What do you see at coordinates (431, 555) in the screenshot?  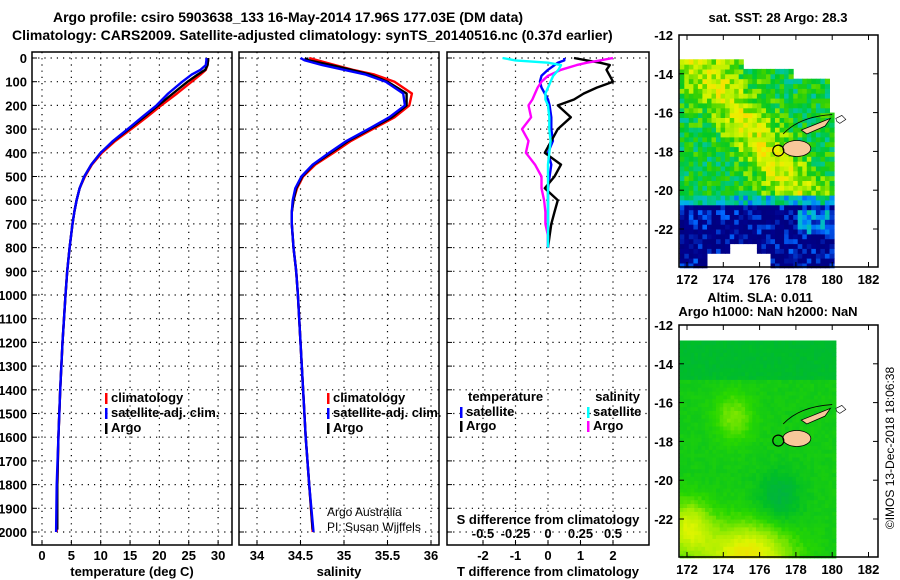 I see `x-tick-label: 36` at bounding box center [431, 555].